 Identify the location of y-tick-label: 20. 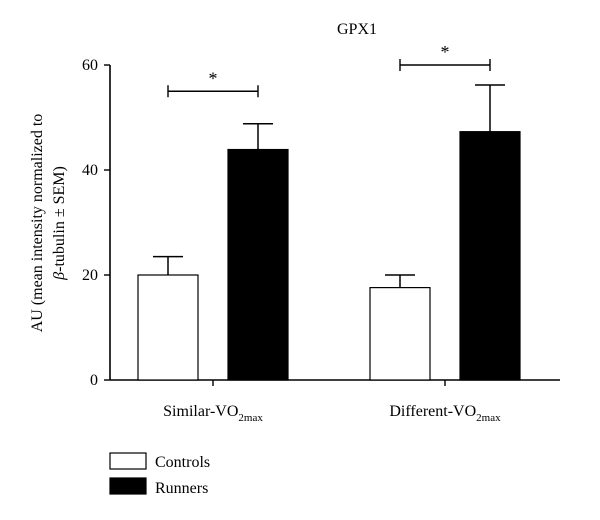
(90, 275).